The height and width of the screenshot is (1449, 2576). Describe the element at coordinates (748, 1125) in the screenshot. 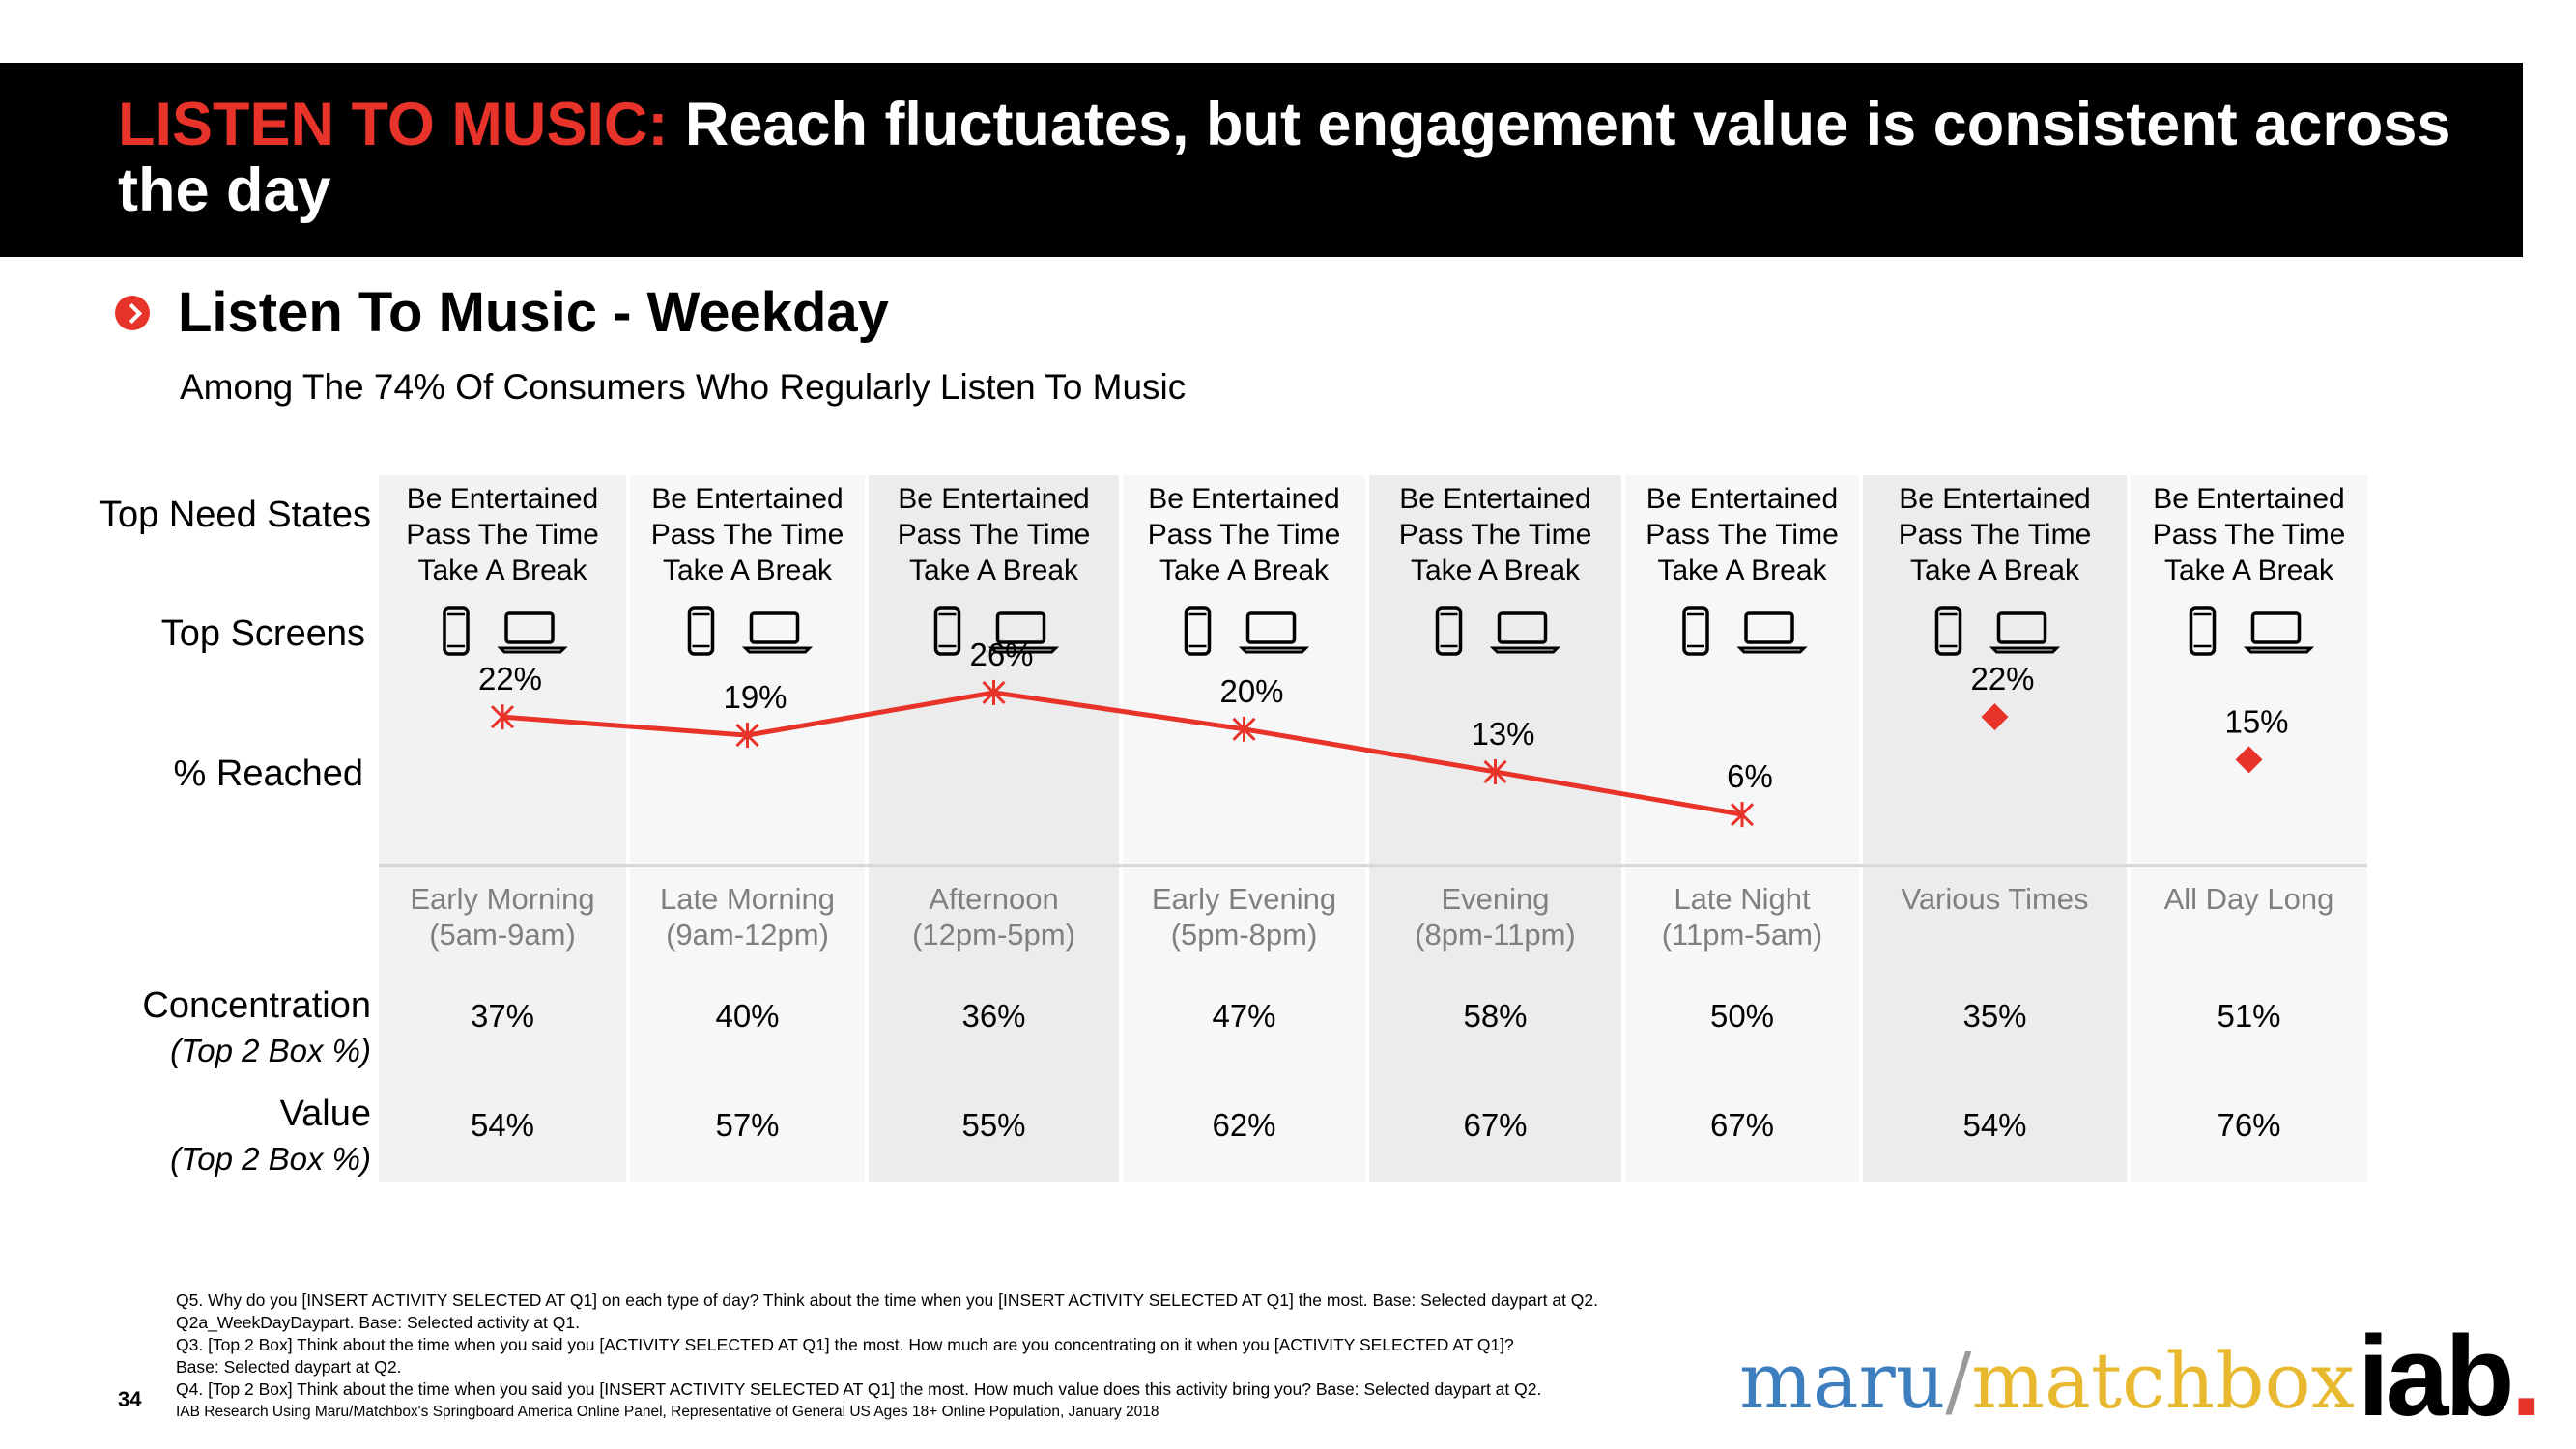

I see `value-value: 57%` at that location.